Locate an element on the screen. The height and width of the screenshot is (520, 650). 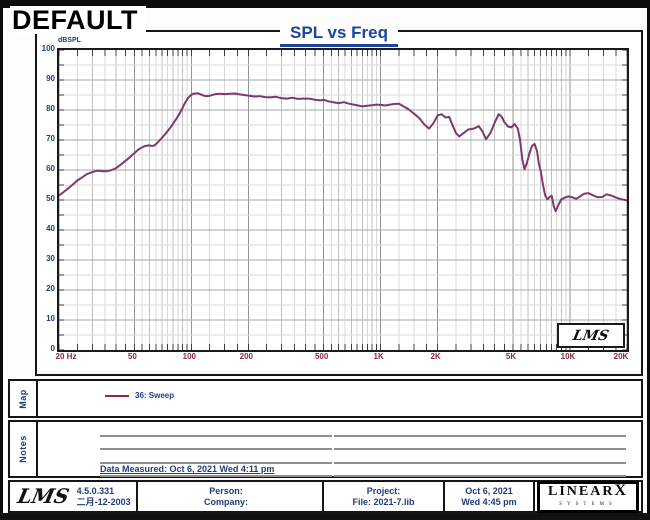
y-tick-label: 10 is located at coordinates (50, 318).